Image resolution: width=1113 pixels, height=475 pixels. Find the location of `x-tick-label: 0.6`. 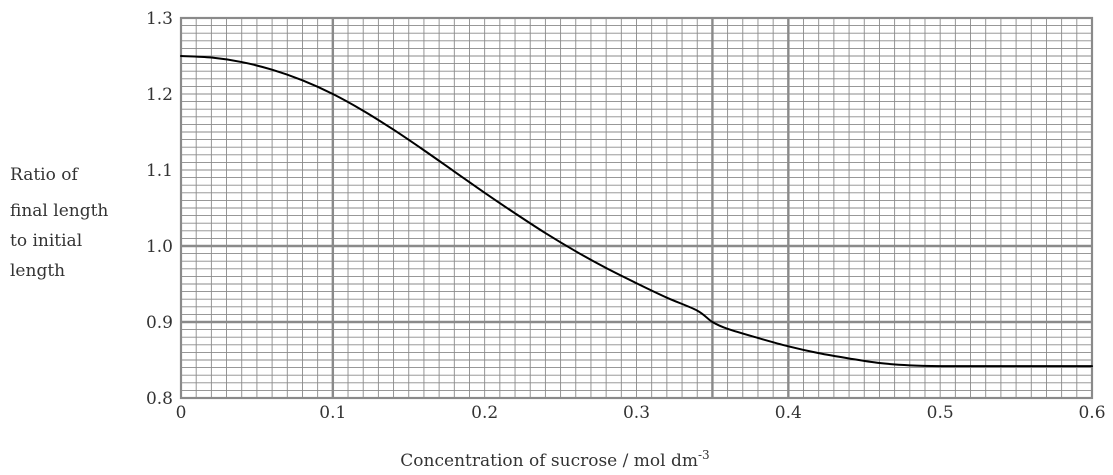

x-tick-label: 0.6 is located at coordinates (1091, 413).